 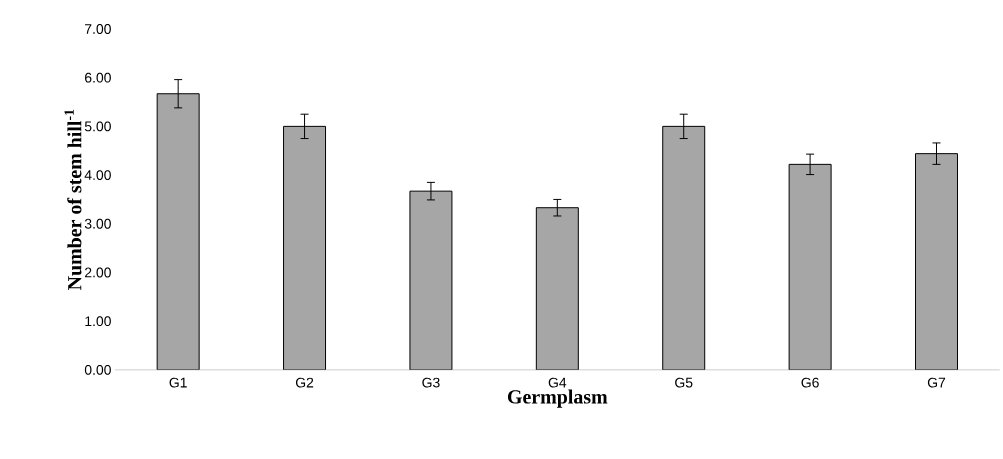 What do you see at coordinates (936, 382) in the screenshot?
I see `x-tick-label: G7` at bounding box center [936, 382].